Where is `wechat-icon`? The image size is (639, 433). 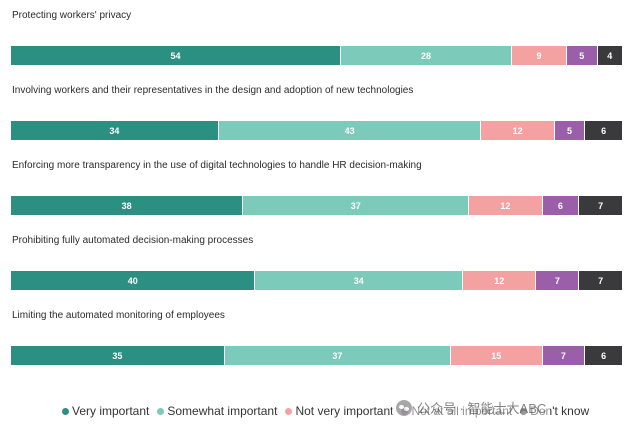 wechat-icon is located at coordinates (404, 407).